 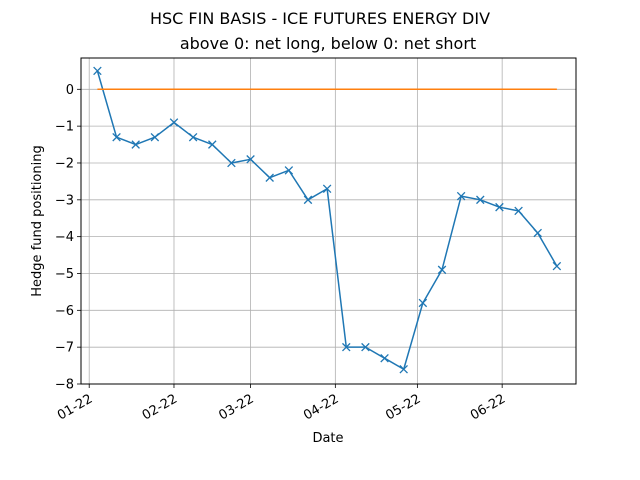 I want to click on x-tick-label: 06-22, so click(x=488, y=408).